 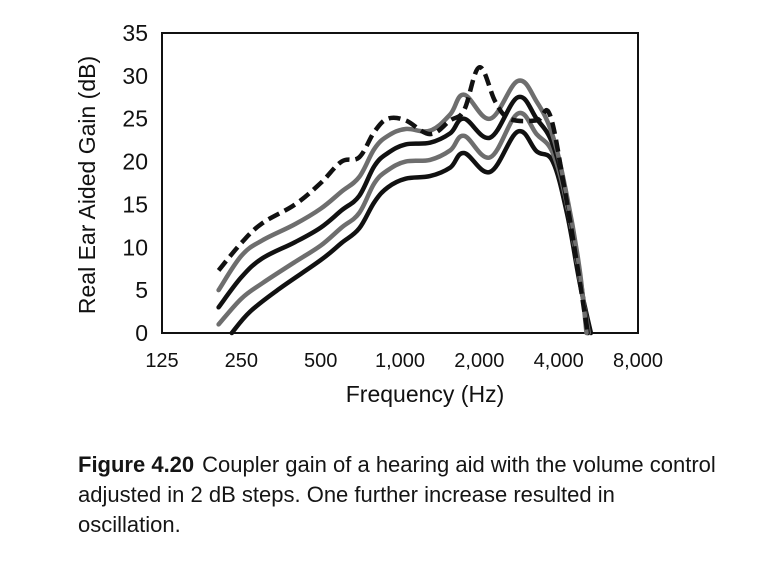 I want to click on x-tick-label: 1,000, so click(x=400, y=361).